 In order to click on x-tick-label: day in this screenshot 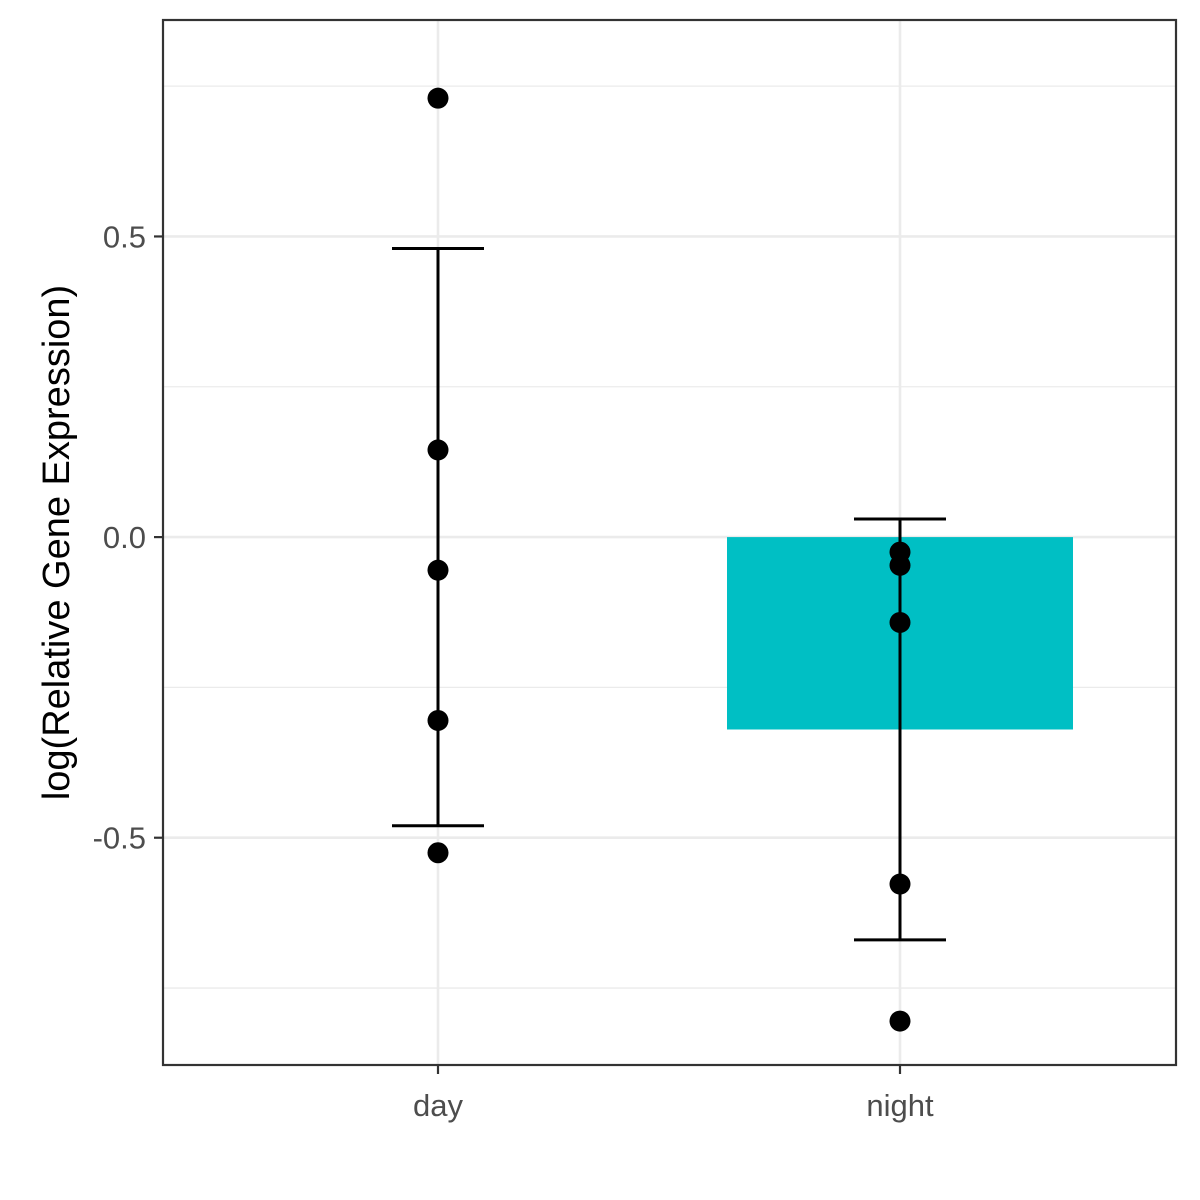, I will do `click(438, 1105)`.